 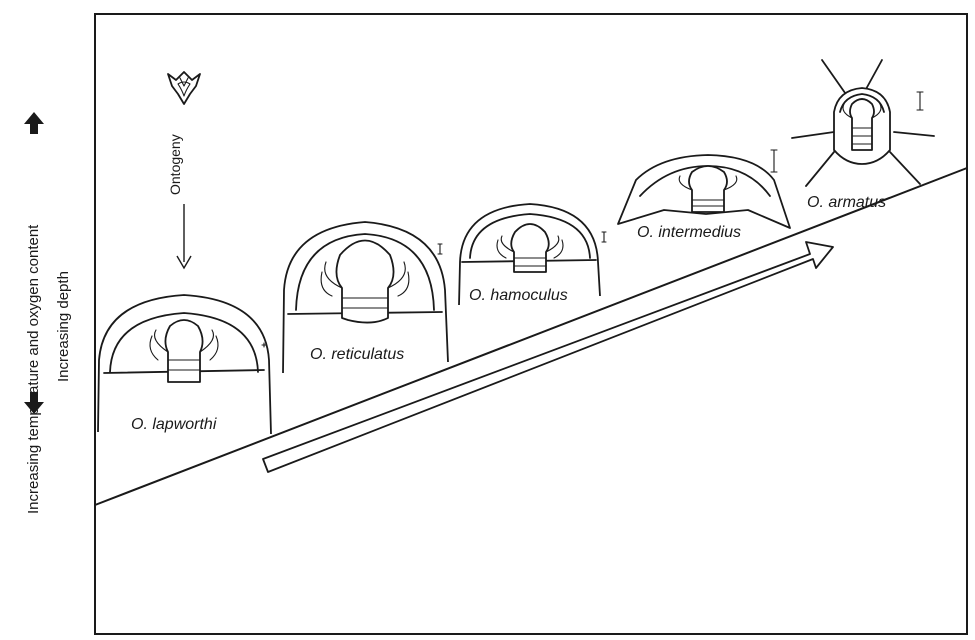 What do you see at coordinates (689, 232) in the screenshot?
I see `species-label-intermedius: O. intermedius` at bounding box center [689, 232].